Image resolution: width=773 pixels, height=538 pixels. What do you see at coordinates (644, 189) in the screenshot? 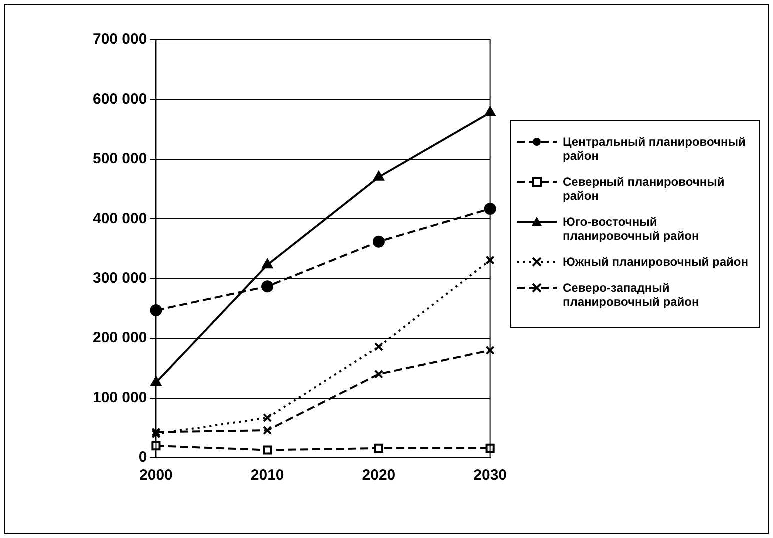
I see `legend-label: Северный планировочный район` at bounding box center [644, 189].